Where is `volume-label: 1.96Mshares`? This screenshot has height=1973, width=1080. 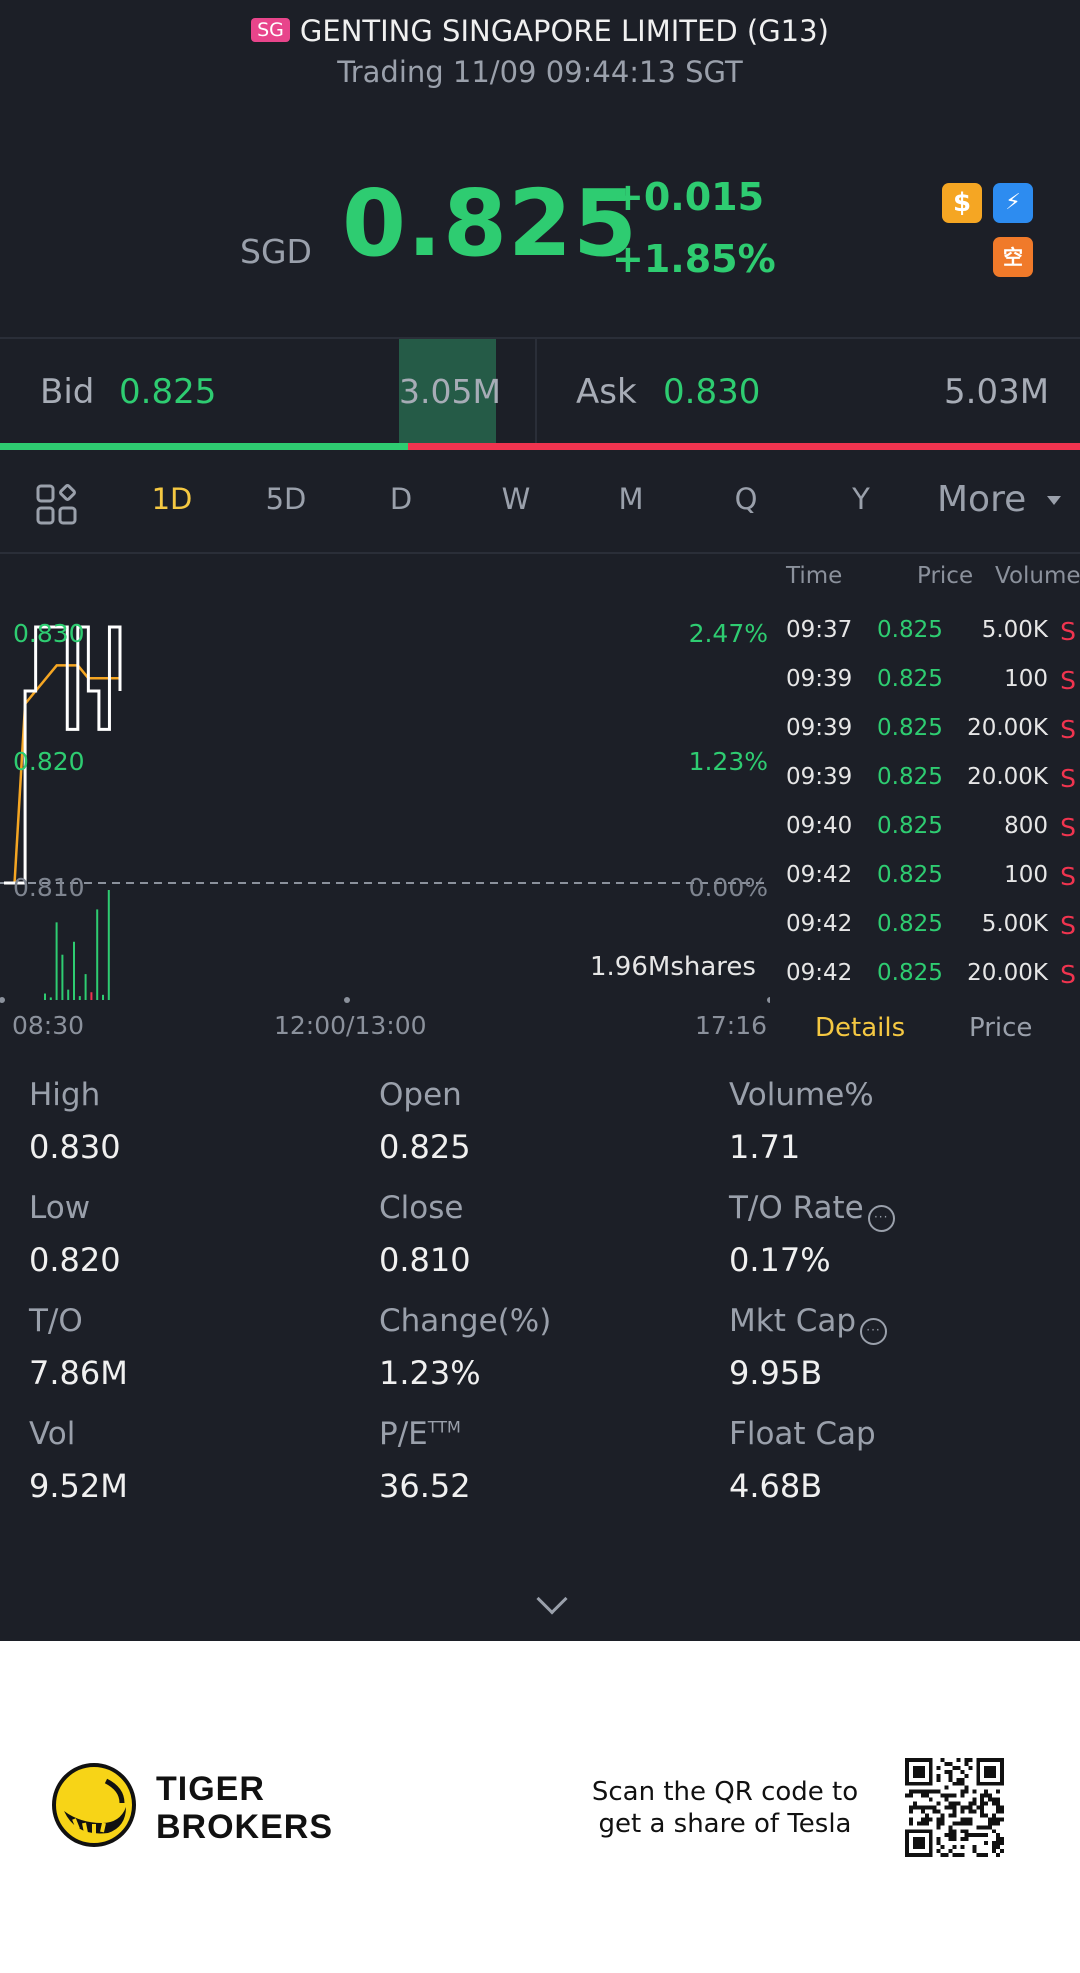 volume-label: 1.96Mshares is located at coordinates (673, 967).